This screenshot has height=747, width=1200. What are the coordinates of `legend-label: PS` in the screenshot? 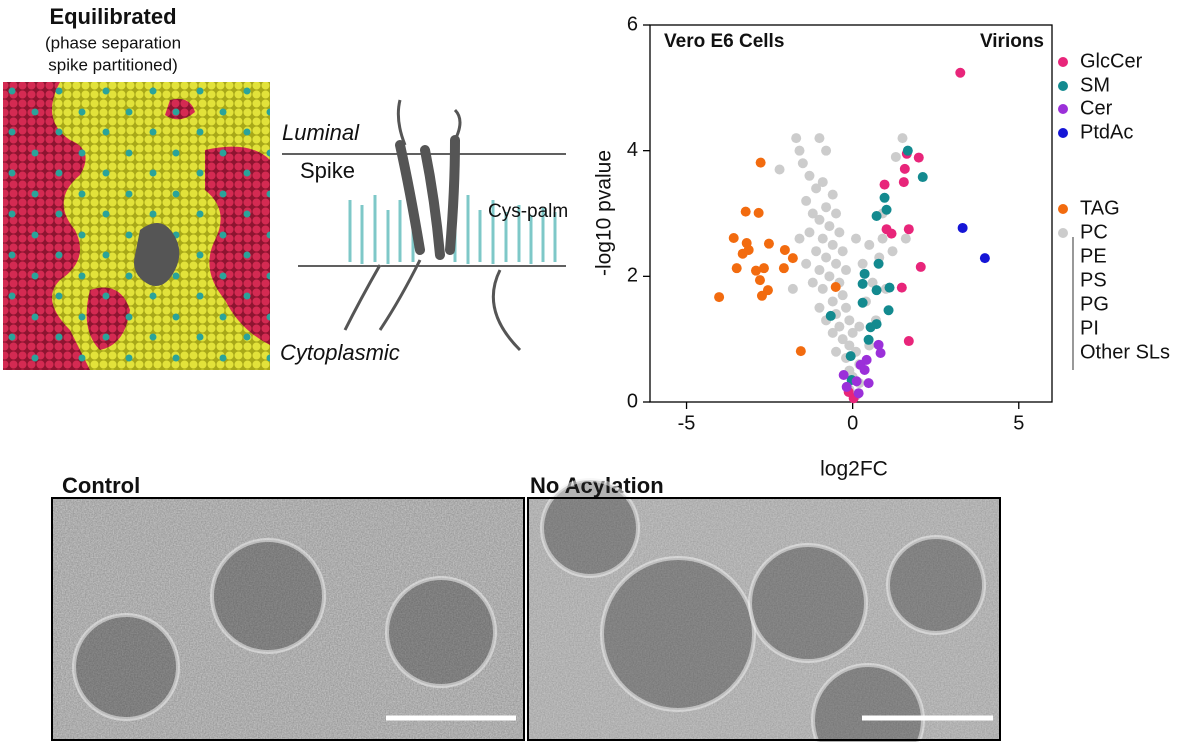 It's located at (1093, 280).